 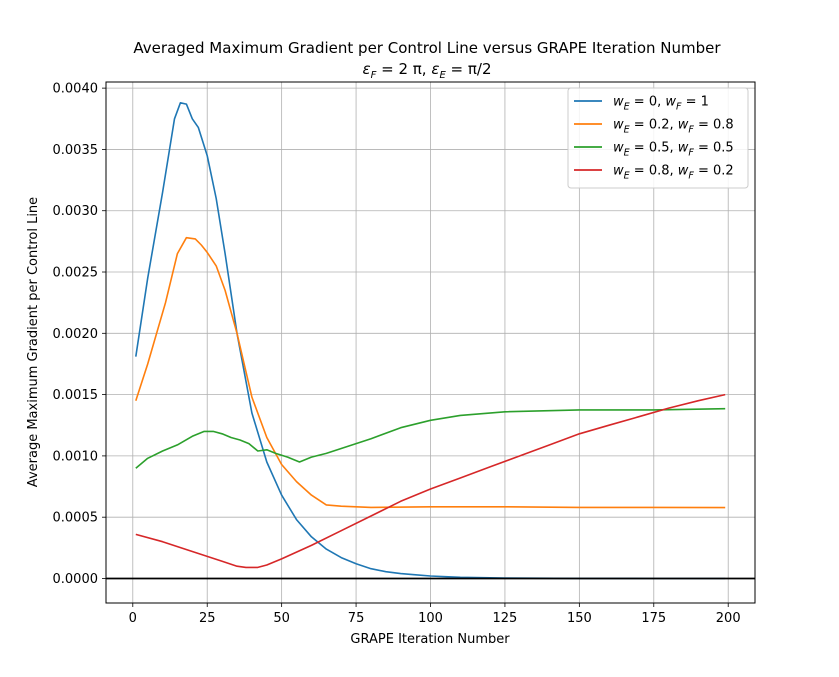 I want to click on x-tick-label: 25, so click(x=207, y=618).